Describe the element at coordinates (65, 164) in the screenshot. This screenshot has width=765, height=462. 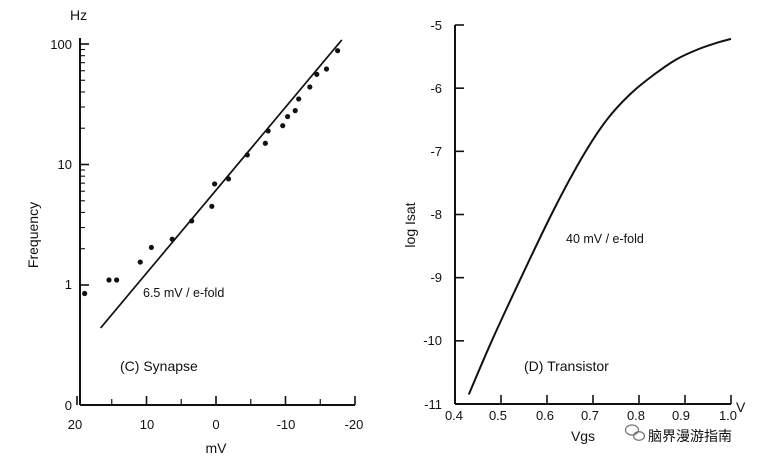
I see `synapse-y-tick-label: 10` at that location.